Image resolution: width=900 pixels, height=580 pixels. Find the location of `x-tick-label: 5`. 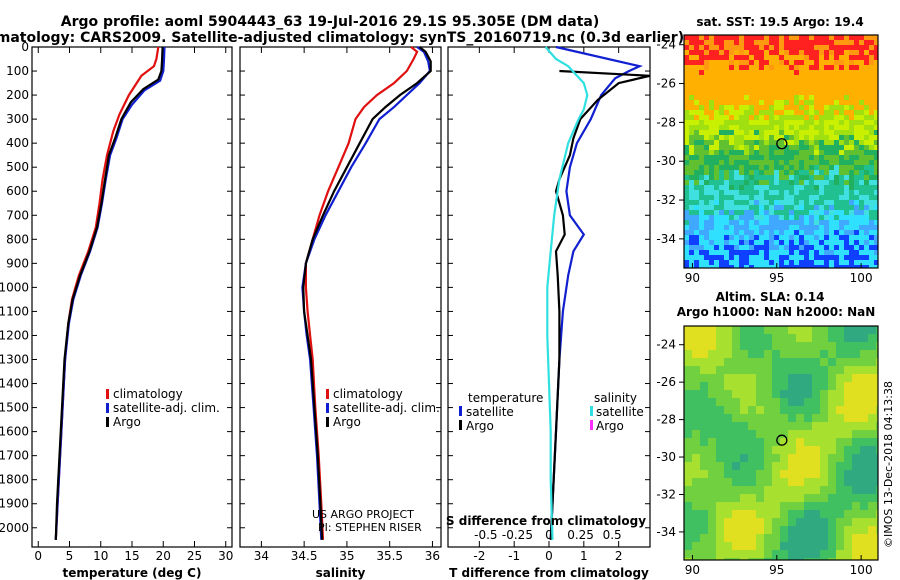

x-tick-label: 5 is located at coordinates (70, 556).